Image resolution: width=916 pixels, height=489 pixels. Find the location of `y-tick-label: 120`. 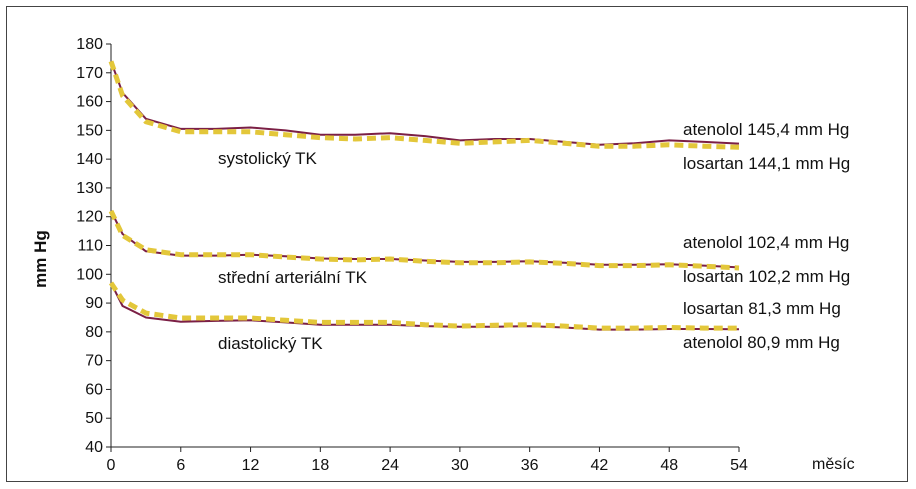

y-tick-label: 120 is located at coordinates (89, 217).